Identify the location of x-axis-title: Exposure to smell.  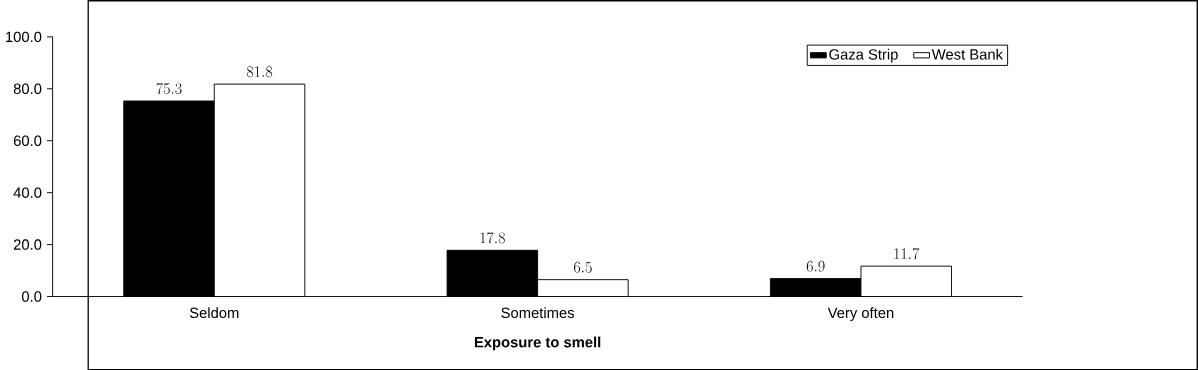
(537, 343).